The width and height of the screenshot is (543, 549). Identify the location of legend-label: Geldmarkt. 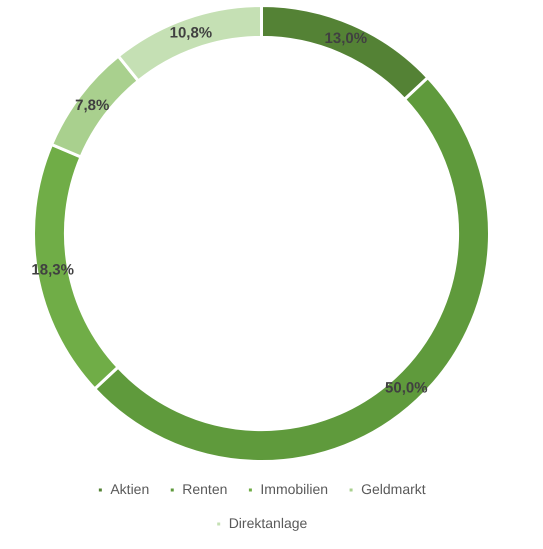
(393, 488).